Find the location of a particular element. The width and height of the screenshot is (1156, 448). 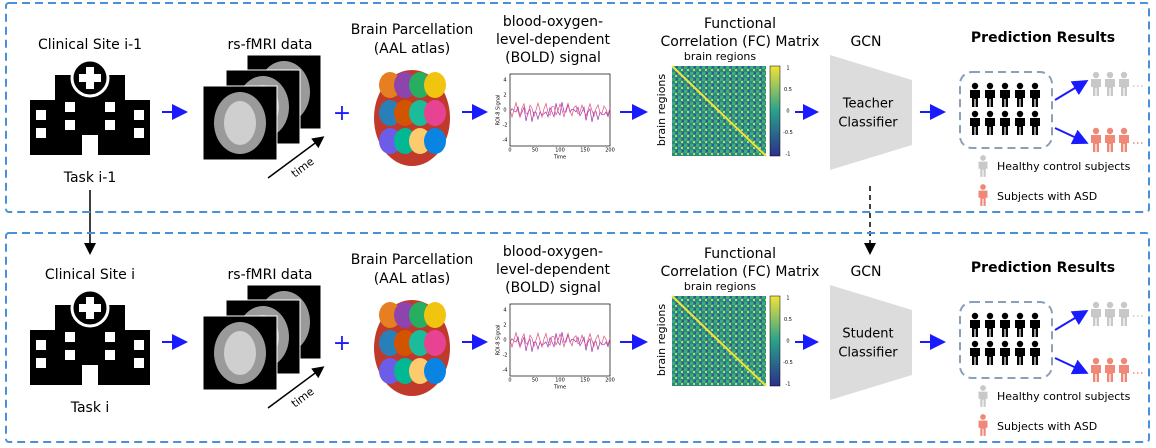

bold-label: blood-oxygen- is located at coordinates (553, 252).